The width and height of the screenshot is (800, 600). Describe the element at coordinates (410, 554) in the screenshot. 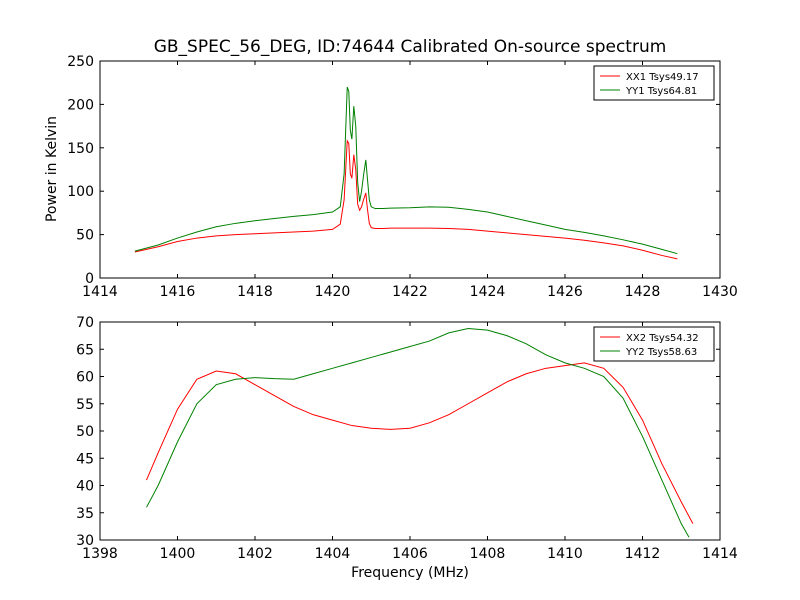

I see `bottom-x-tick-label: 1406` at that location.